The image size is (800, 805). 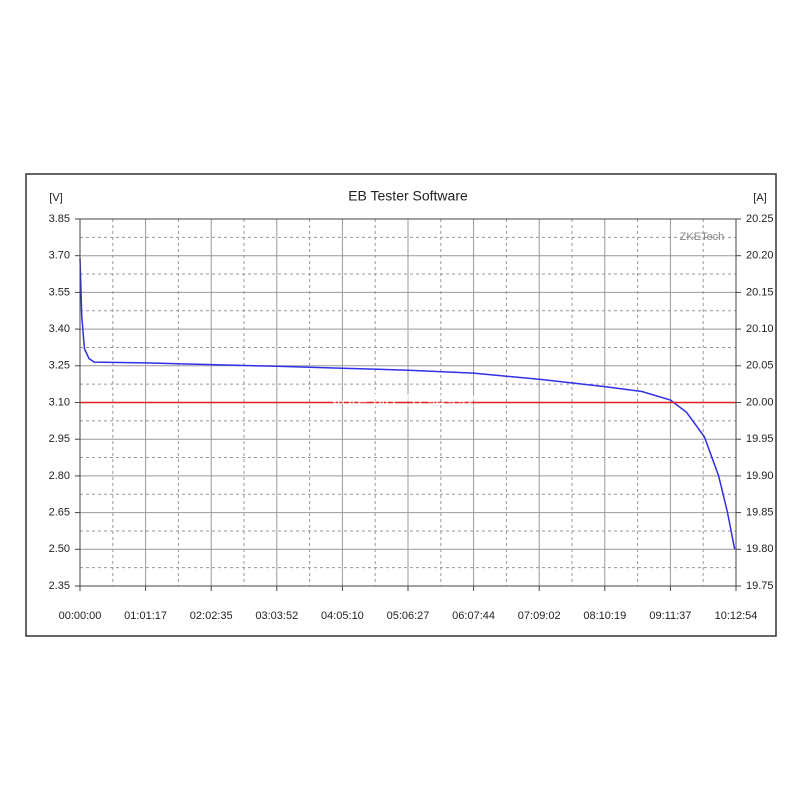 I want to click on chart-title: EB Tester Software, so click(x=408, y=196).